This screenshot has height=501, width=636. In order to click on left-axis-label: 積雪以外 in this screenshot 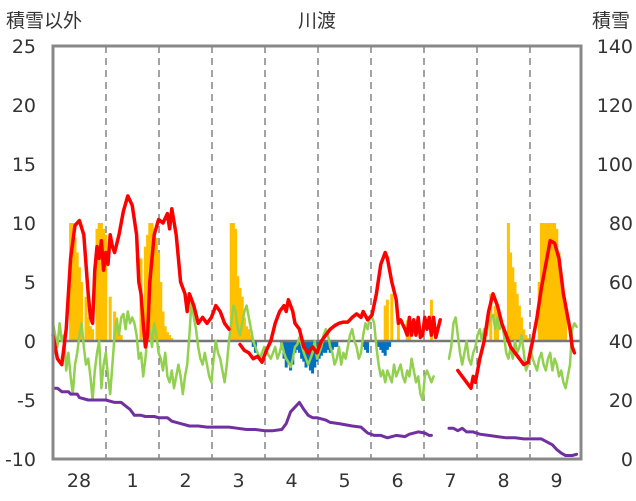, I will do `click(44, 21)`.